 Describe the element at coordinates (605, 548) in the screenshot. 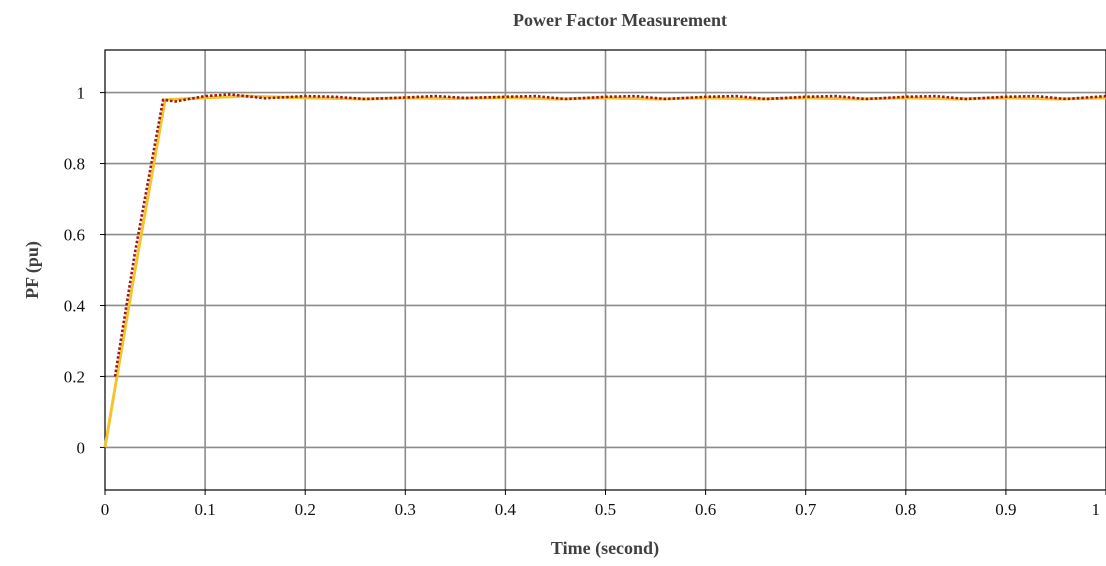

I see `x-axis-label: Time (second)` at that location.